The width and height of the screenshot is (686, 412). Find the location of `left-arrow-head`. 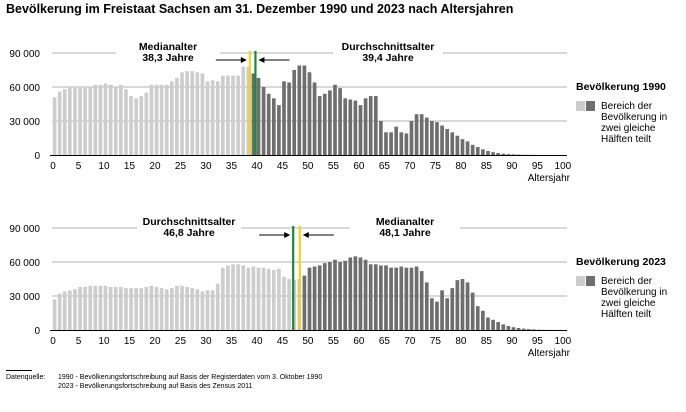

left-arrow-head is located at coordinates (243, 60).